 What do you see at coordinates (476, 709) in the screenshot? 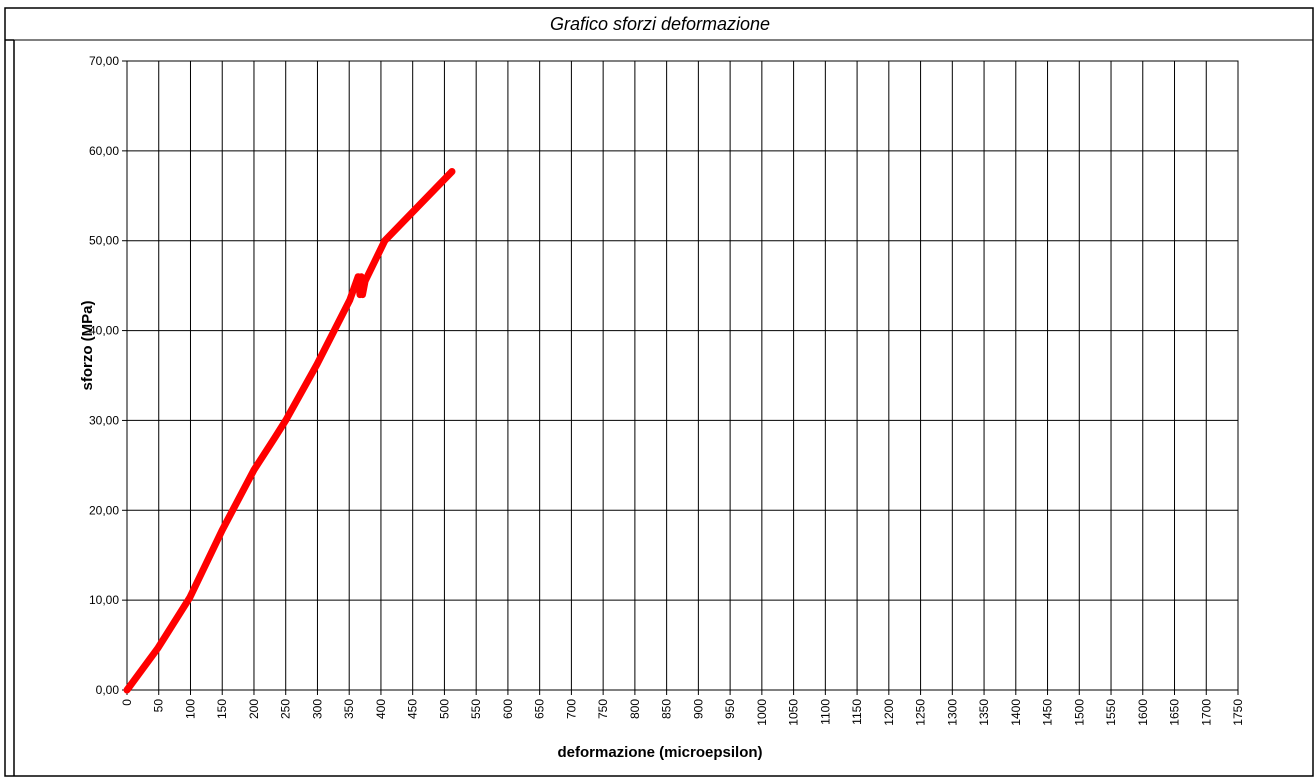
I see `x-tick-label: 550` at bounding box center [476, 709].